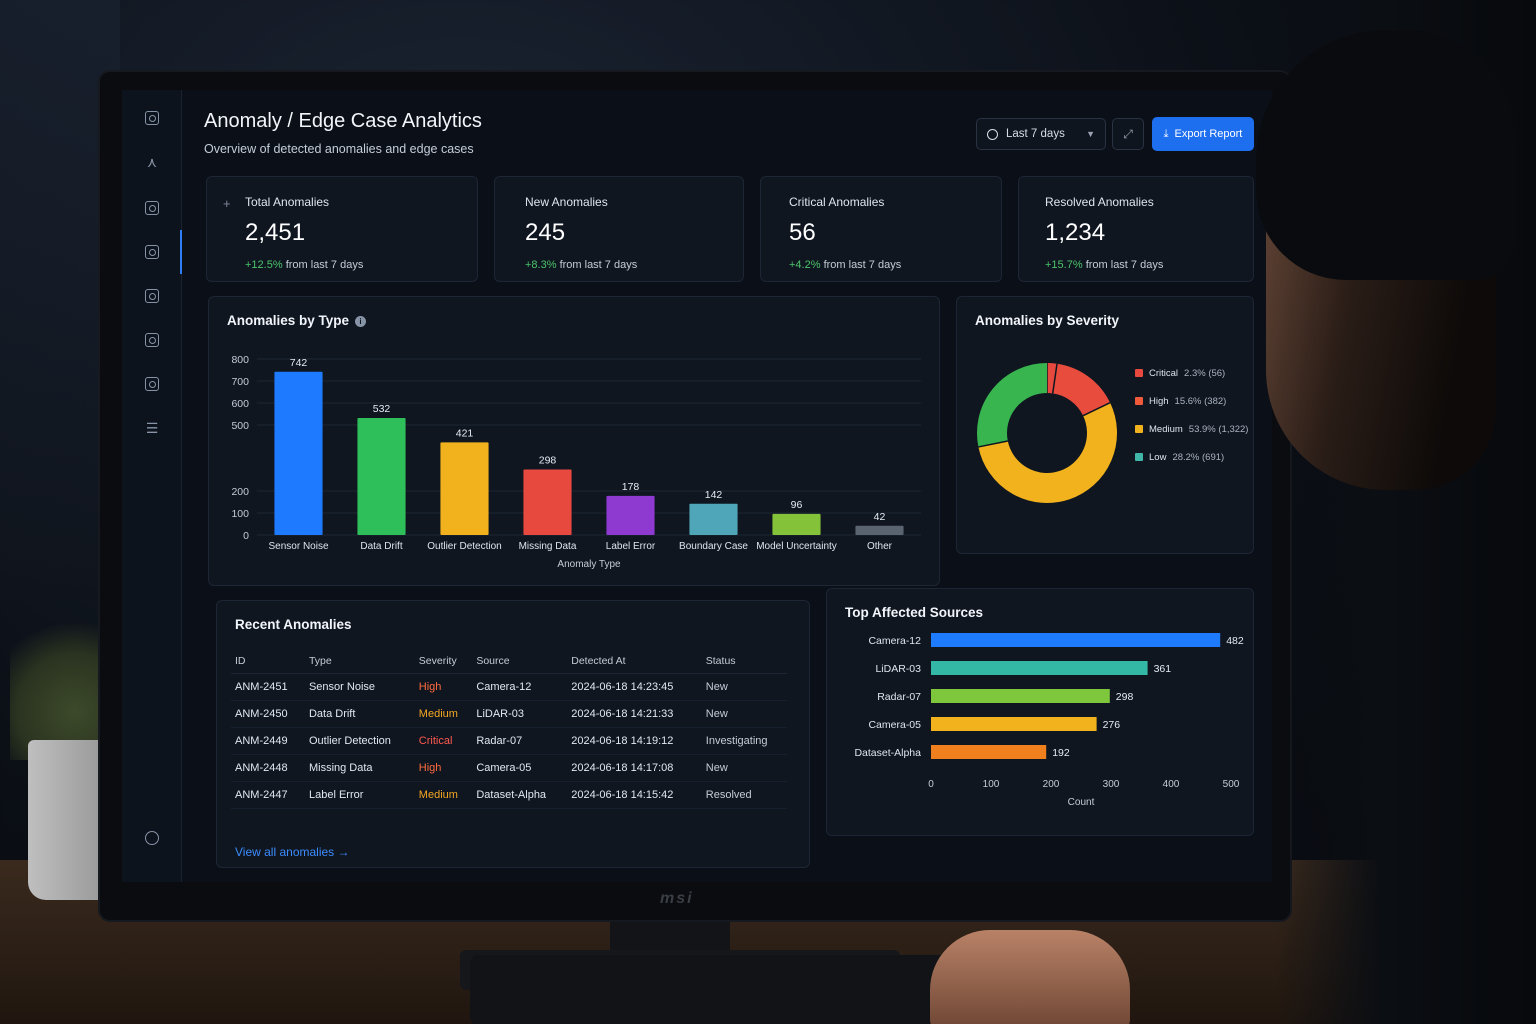 Image resolution: width=1536 pixels, height=1024 pixels. Describe the element at coordinates (152, 208) in the screenshot. I see `sidebar-item-data-icon` at that location.